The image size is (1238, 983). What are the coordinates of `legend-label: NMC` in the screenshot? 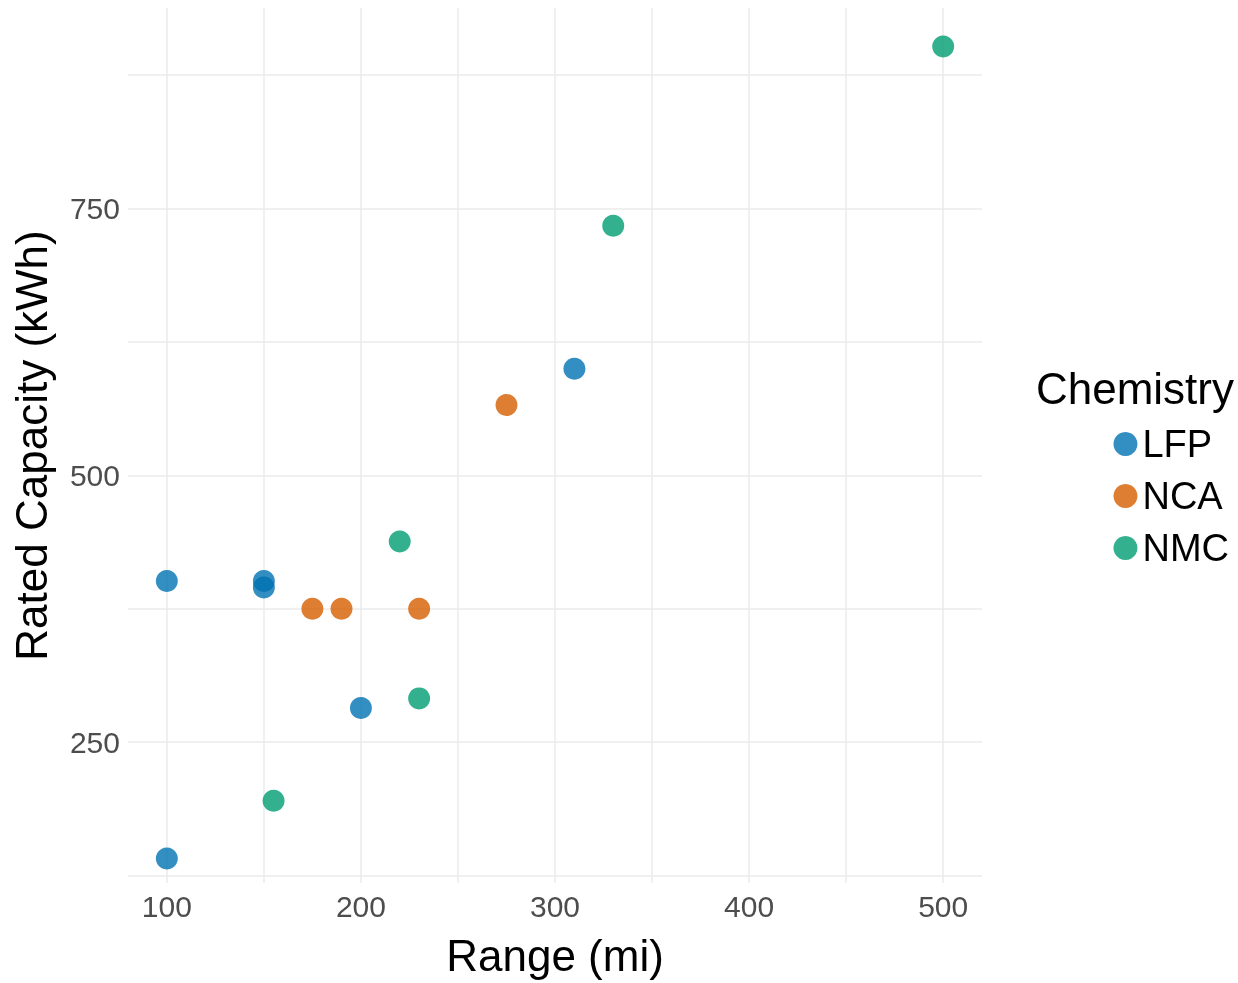 It's located at (1186, 548).